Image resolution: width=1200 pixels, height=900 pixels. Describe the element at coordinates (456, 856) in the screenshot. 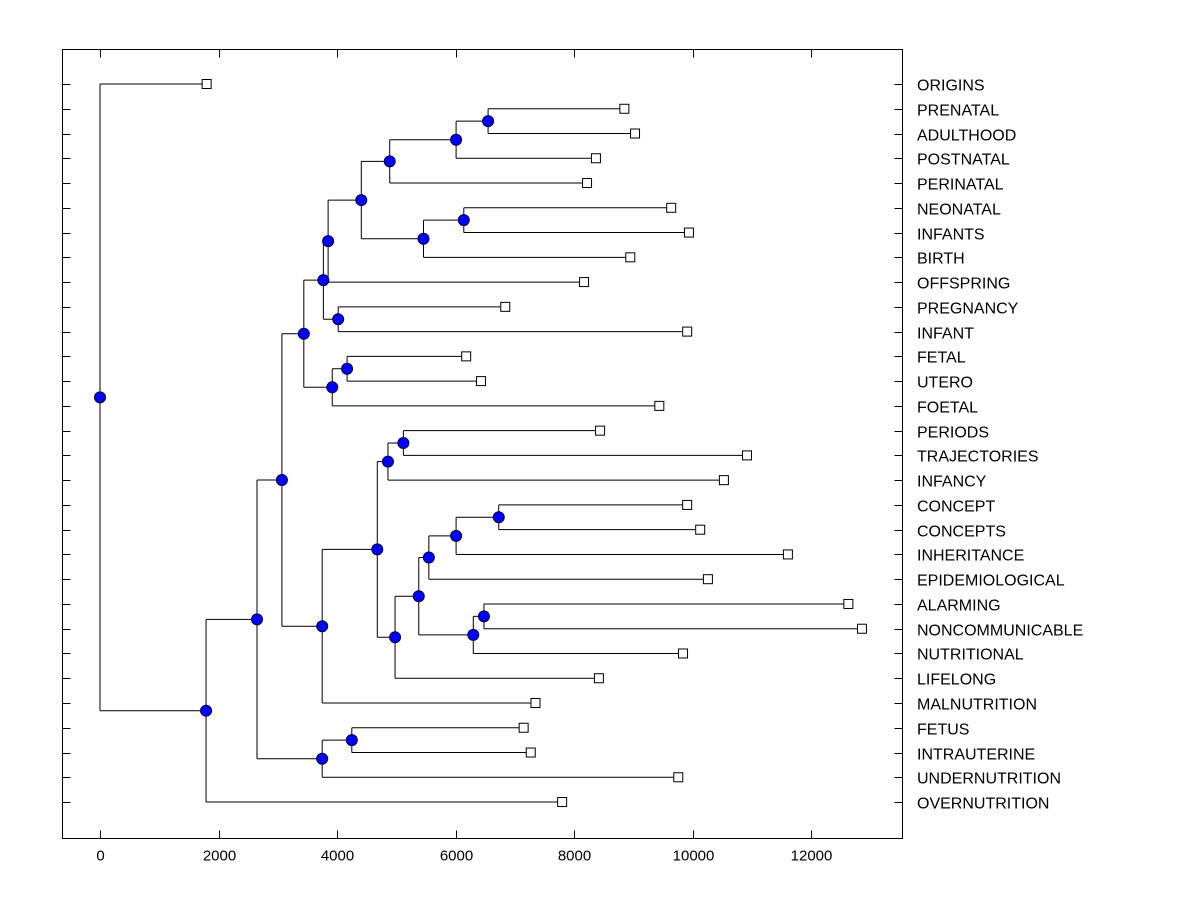

I see `x-tick-label: 6000` at that location.